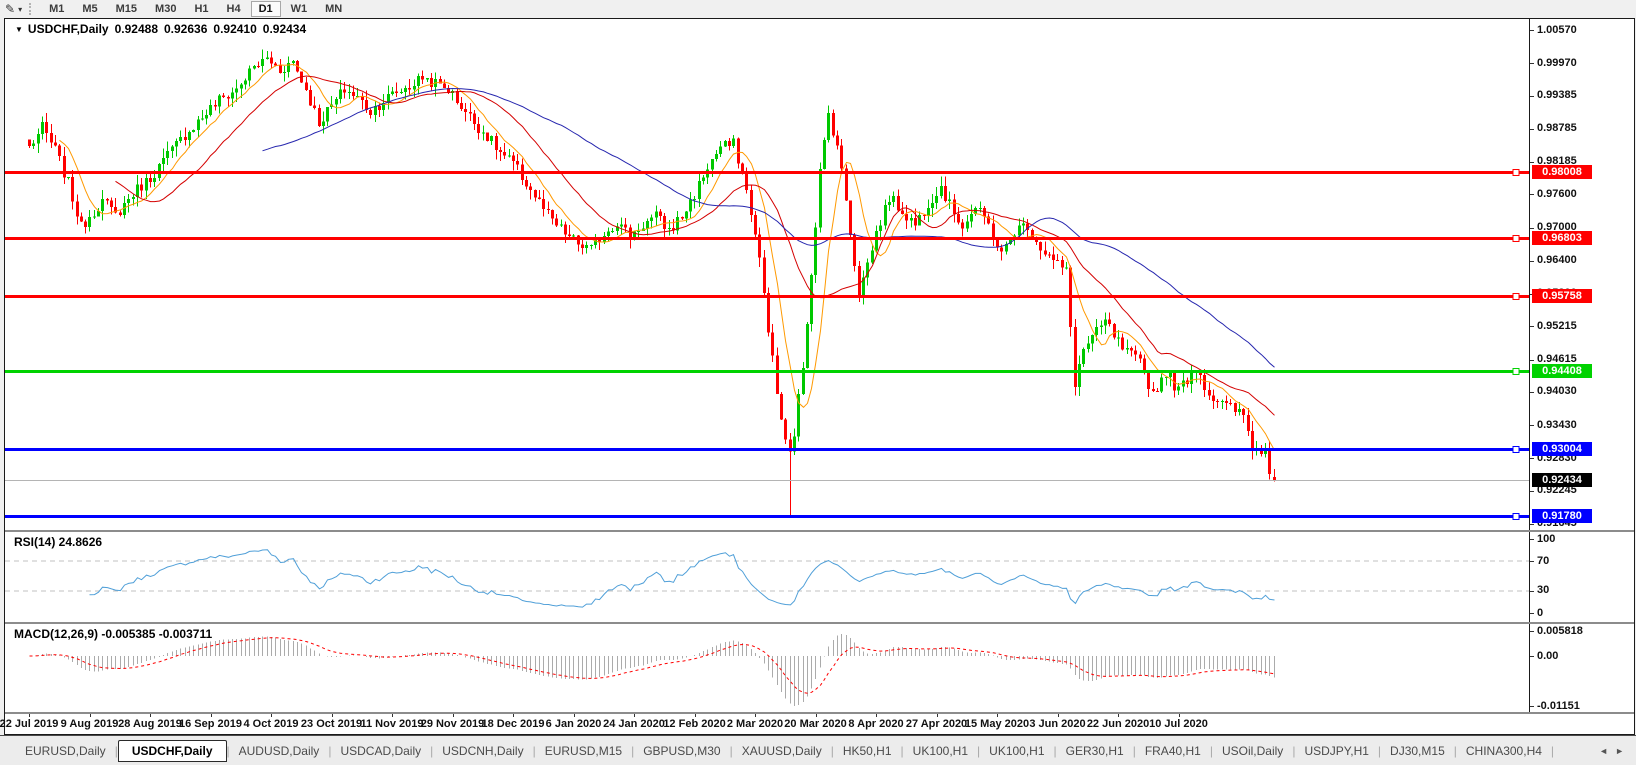  What do you see at coordinates (1503, 750) in the screenshot?
I see `chart-tab-china300-h4: CHINA300,H4` at bounding box center [1503, 750].